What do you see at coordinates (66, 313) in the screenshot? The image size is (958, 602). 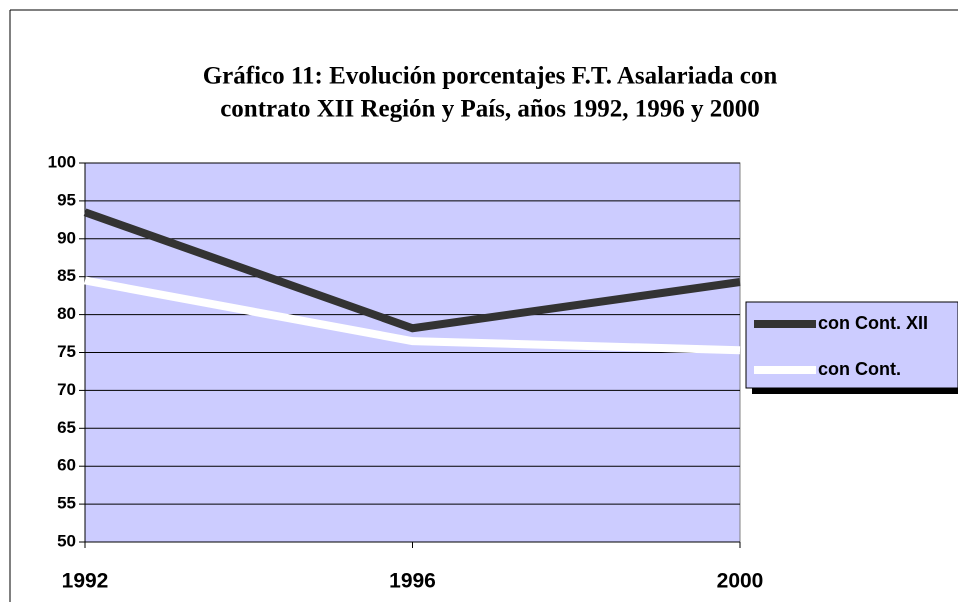 I see `y-tick-label: 80` at bounding box center [66, 313].